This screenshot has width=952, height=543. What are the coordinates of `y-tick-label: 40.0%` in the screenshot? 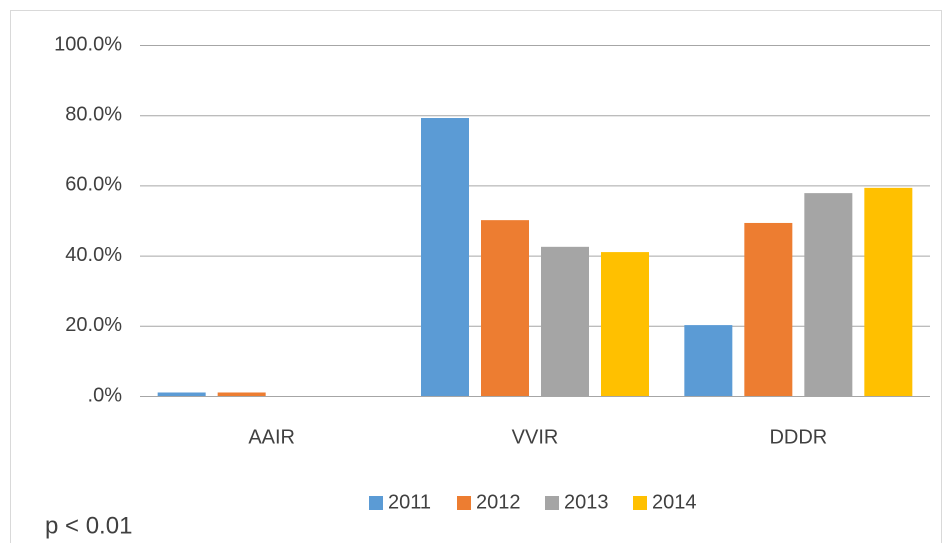 It's located at (93, 255).